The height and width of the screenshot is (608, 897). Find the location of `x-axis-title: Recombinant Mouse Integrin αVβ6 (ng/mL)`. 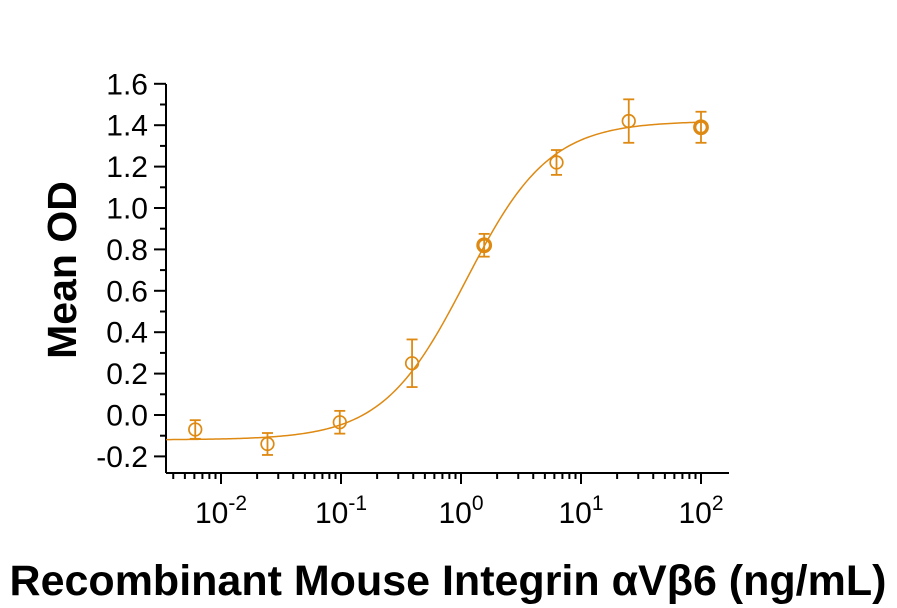

x-axis-title: Recombinant Mouse Integrin αVβ6 (ng/mL) is located at coordinates (448, 581).